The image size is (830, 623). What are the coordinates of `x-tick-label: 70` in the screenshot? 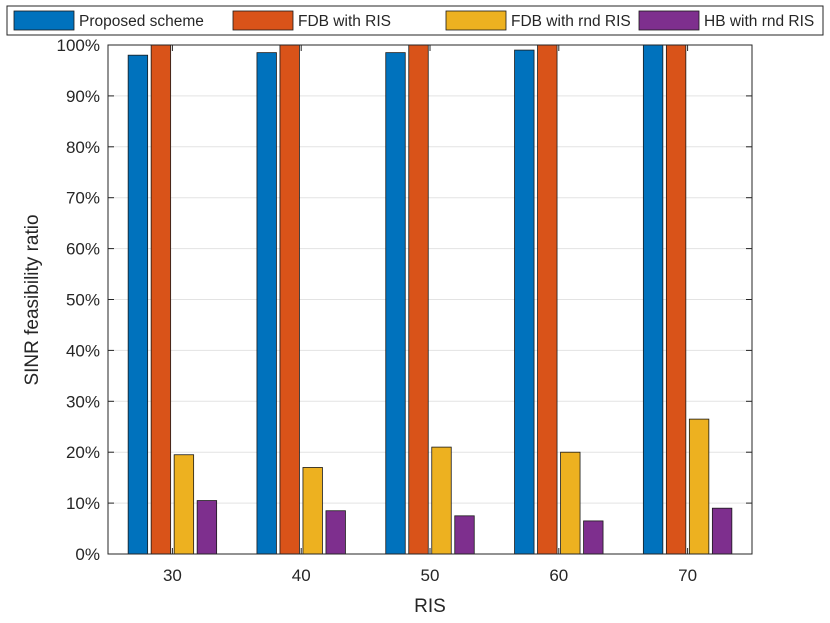 It's located at (687, 575).